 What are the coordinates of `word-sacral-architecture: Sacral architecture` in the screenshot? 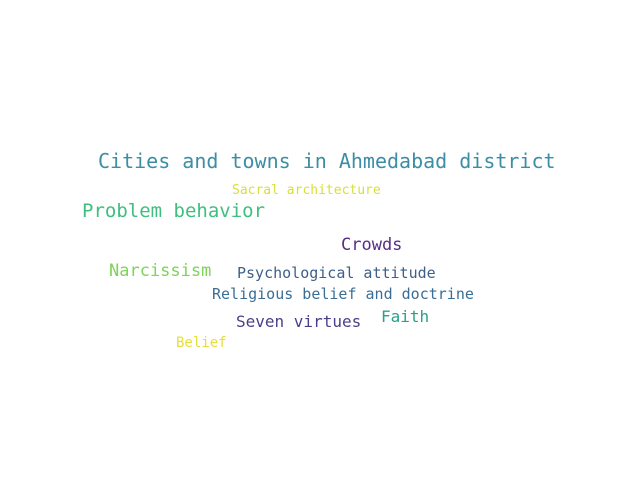 It's located at (306, 190).